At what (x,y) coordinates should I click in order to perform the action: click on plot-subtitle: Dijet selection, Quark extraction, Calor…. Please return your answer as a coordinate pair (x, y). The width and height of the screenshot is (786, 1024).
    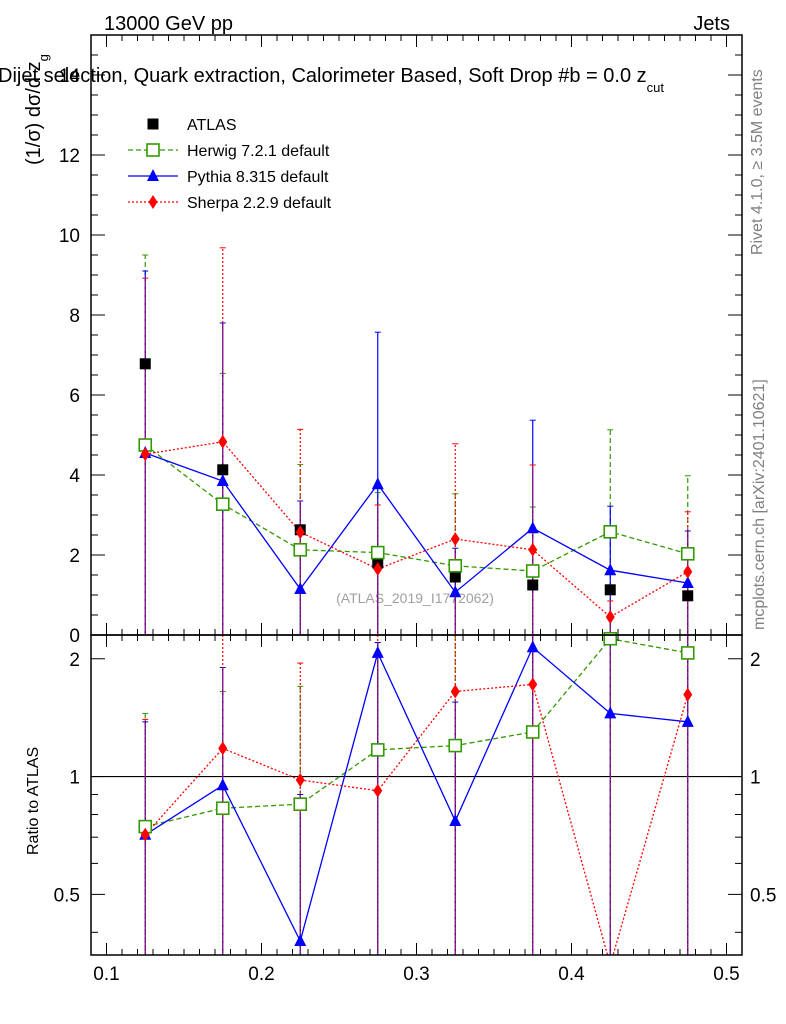
    Looking at the image, I should click on (332, 80).